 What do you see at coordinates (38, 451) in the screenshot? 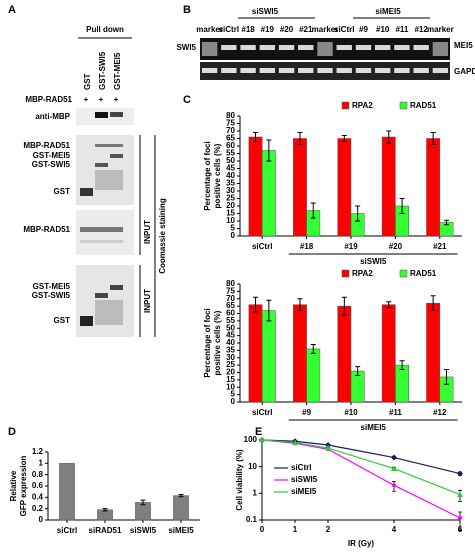
I see `y-tick-label: 1.2` at bounding box center [38, 451].